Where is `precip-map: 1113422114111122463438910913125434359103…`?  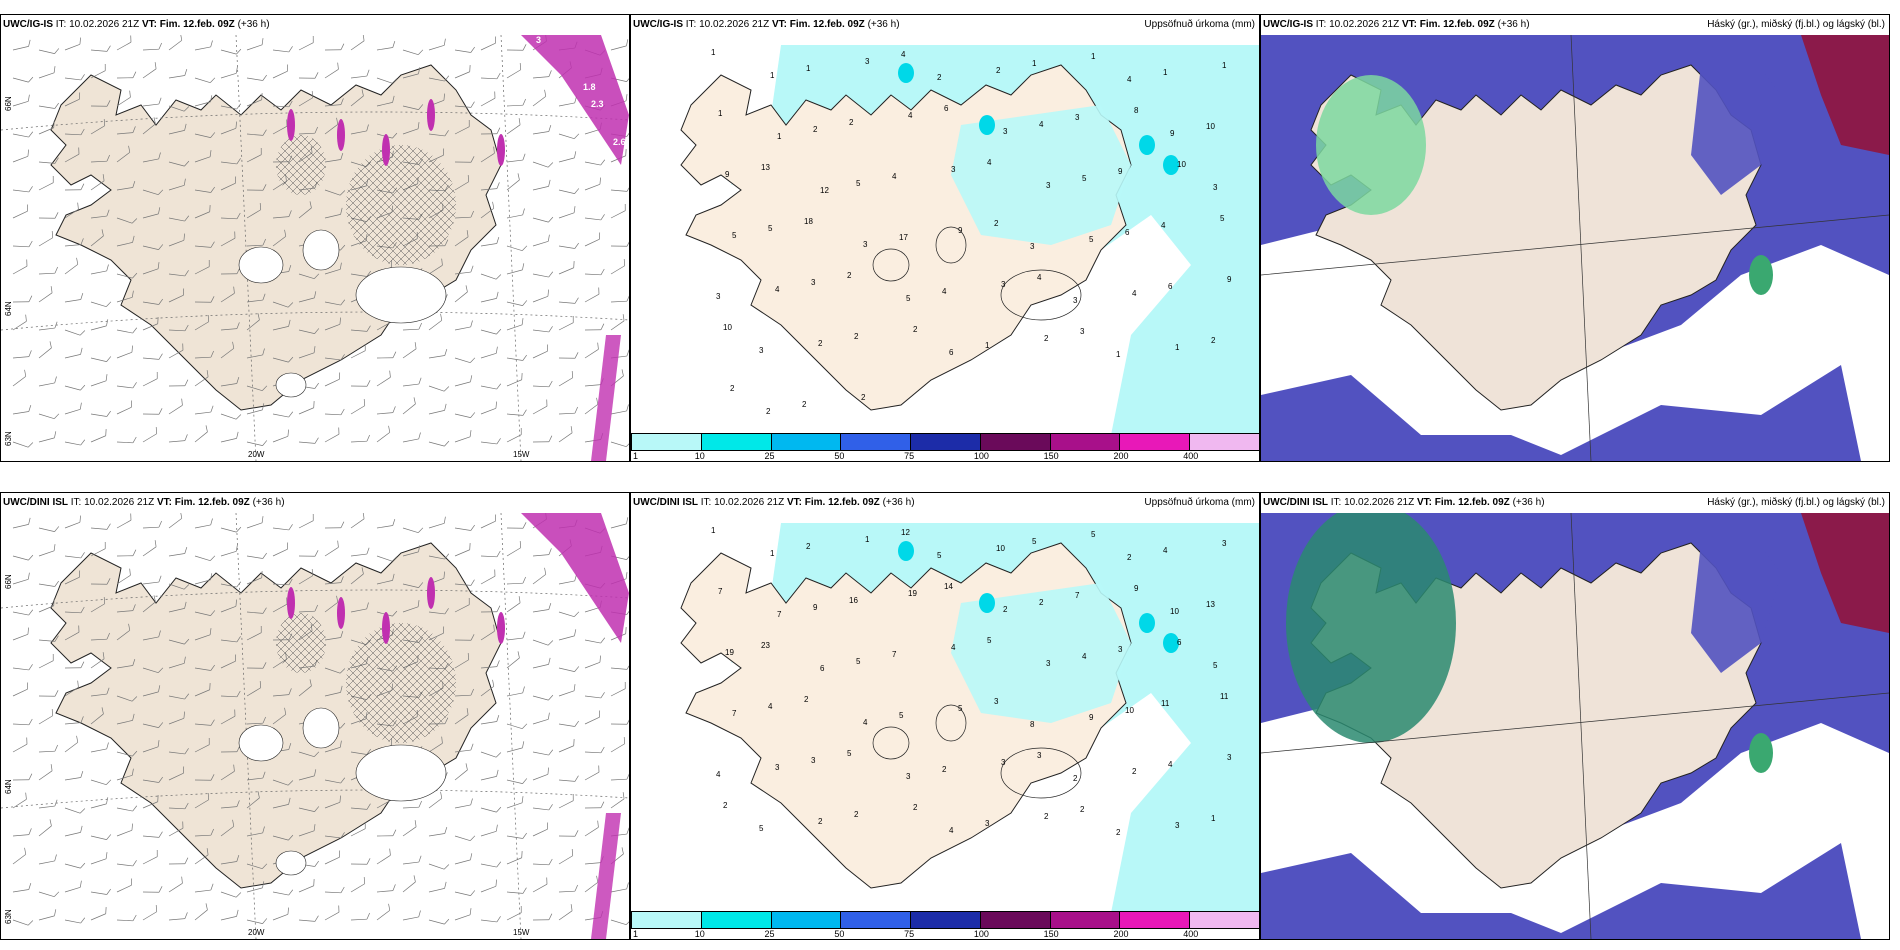
precip-map: 1113422114111122463438910913125434359103… is located at coordinates (945, 248).